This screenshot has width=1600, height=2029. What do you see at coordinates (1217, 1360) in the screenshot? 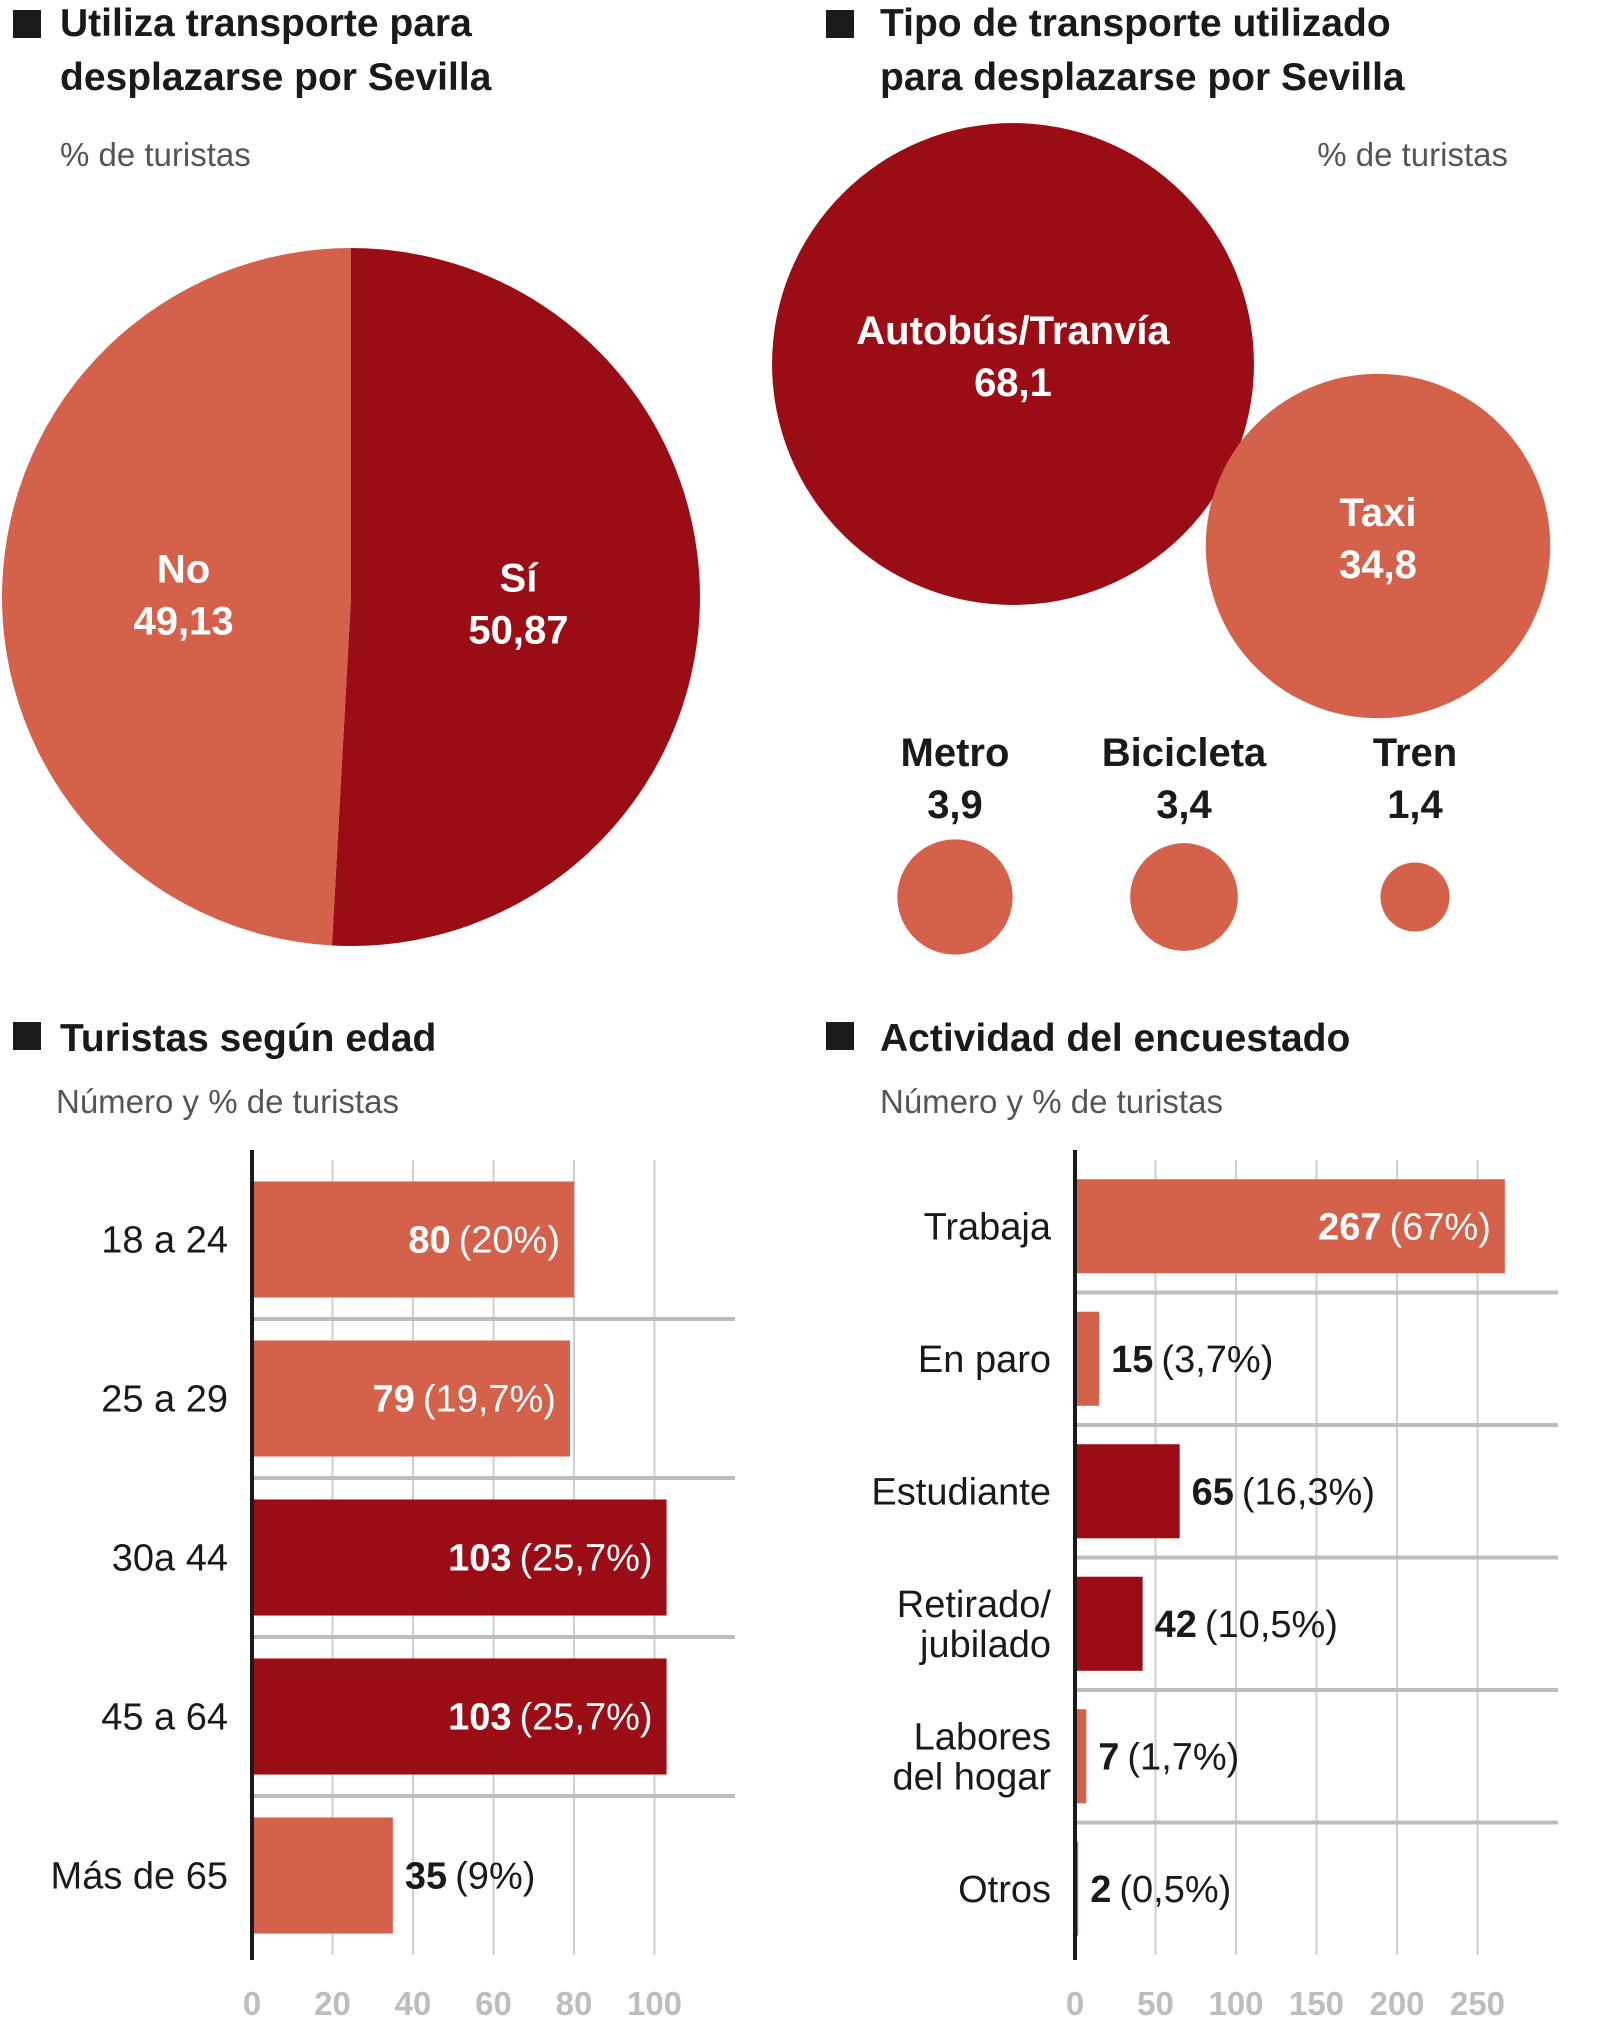
I see `value-percent: (3,7%)` at bounding box center [1217, 1360].